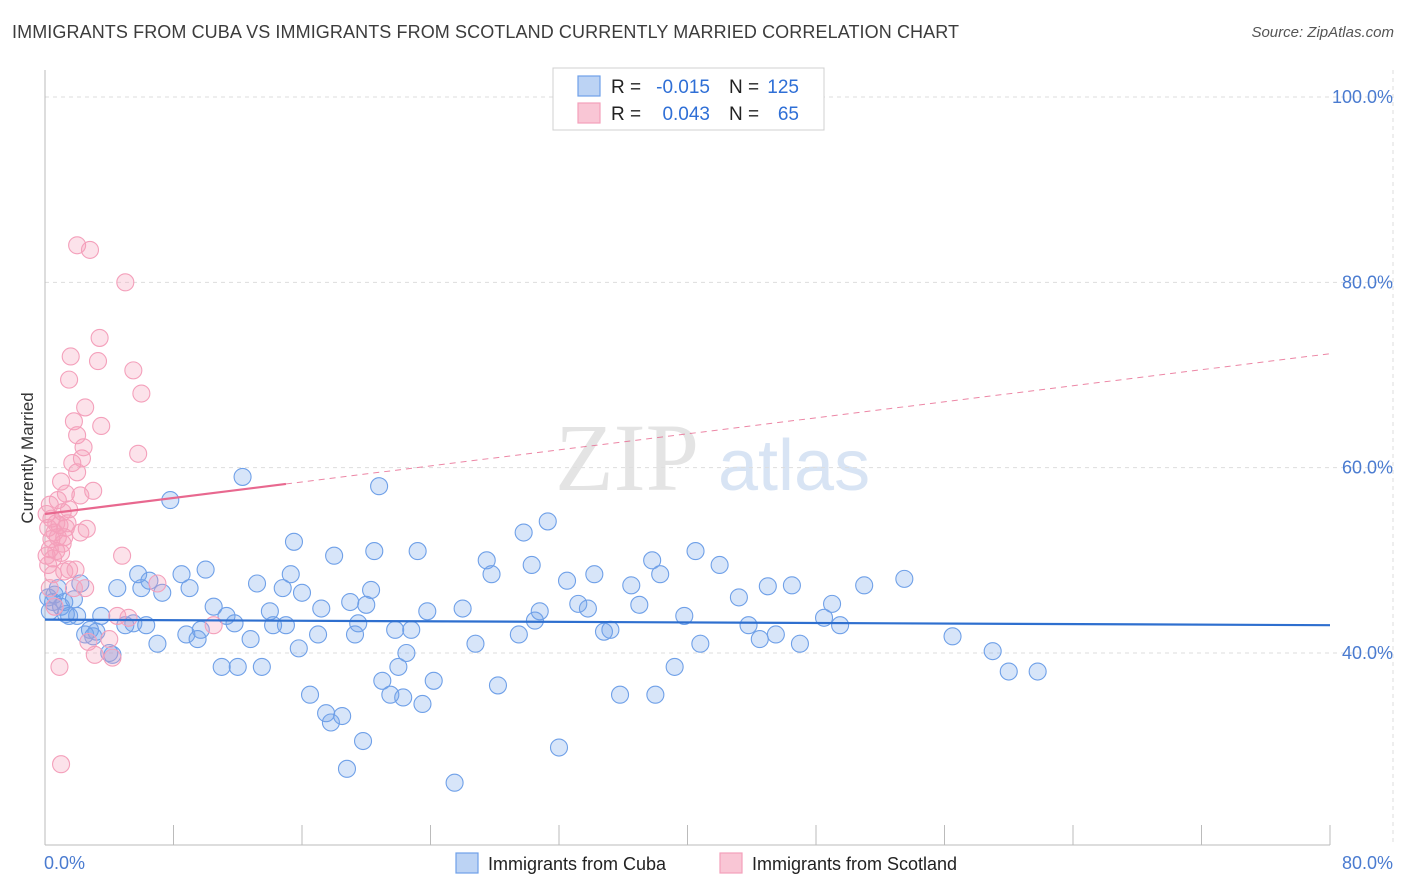  Describe the element at coordinates (1367, 468) in the screenshot. I see `y-tick-label: 60.0%` at that location.